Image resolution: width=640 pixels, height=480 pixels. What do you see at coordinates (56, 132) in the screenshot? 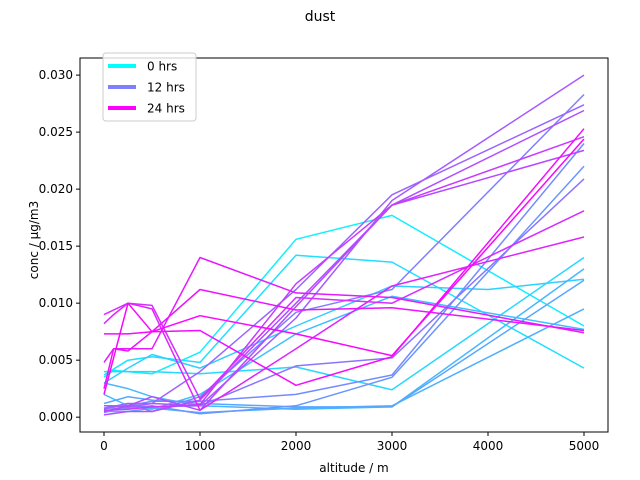
I see `y-tick-label: 0.025` at bounding box center [56, 132].